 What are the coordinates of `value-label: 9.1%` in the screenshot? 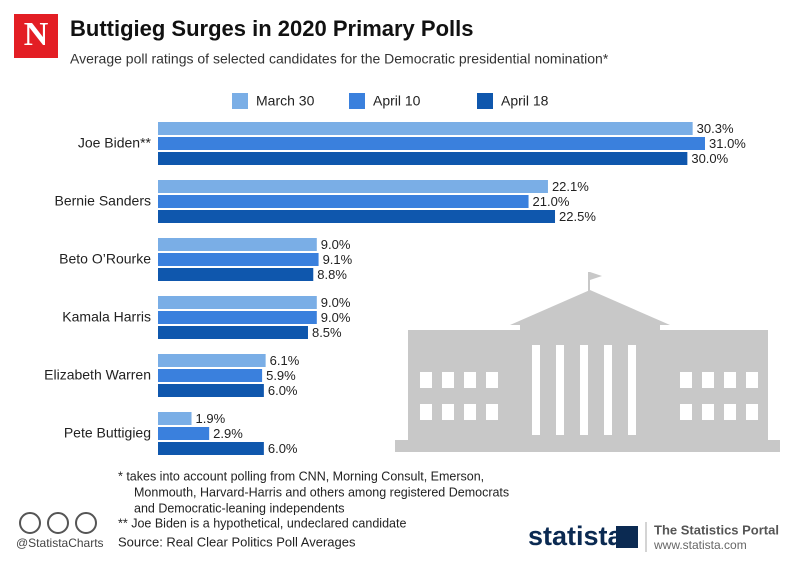 It's located at (338, 259).